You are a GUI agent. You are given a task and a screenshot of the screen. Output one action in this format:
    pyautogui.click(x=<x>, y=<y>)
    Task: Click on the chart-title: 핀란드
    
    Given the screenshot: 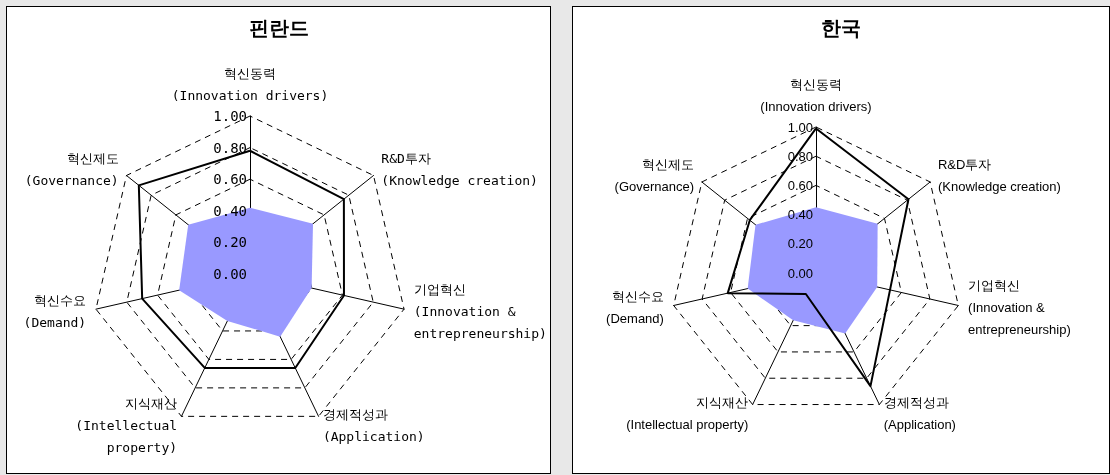 What is the action you would take?
    pyautogui.click(x=278, y=28)
    